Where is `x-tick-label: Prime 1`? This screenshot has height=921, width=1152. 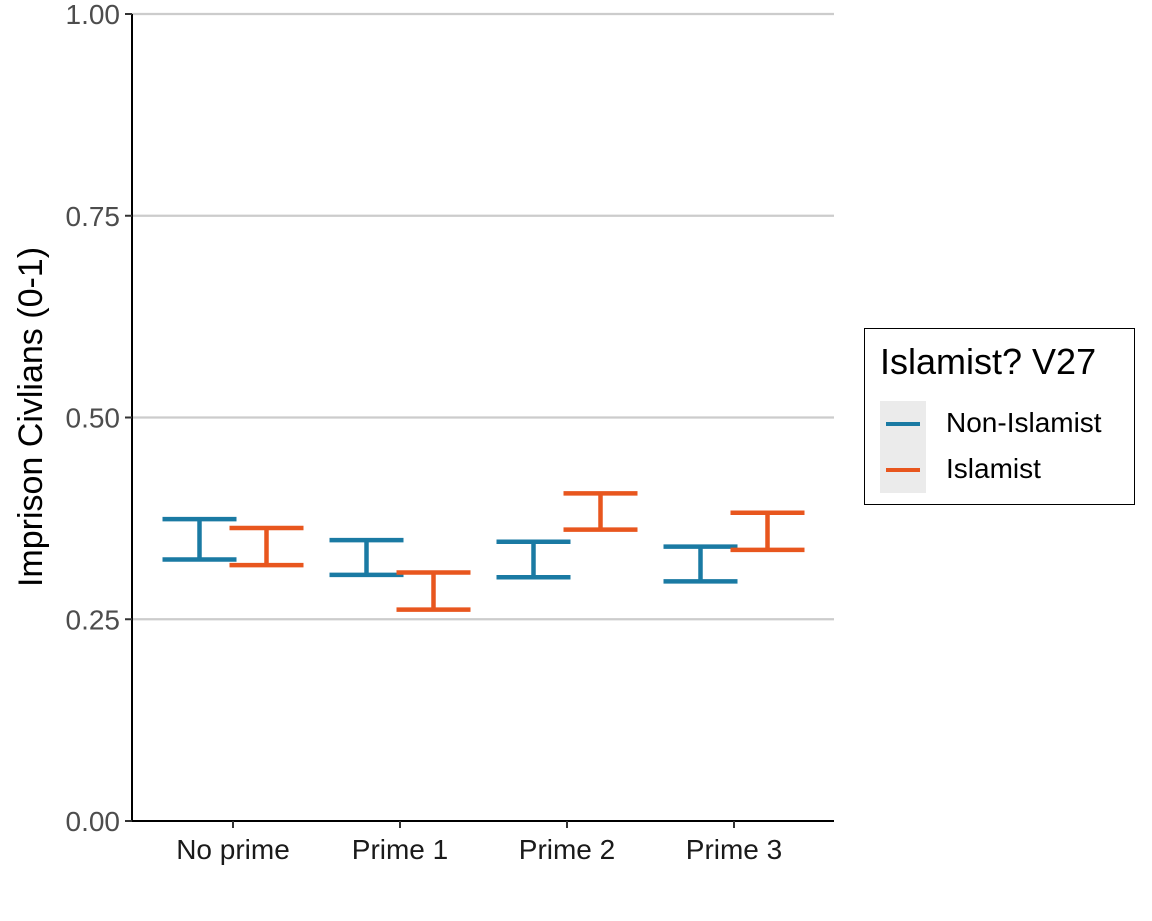 x-tick-label: Prime 1 is located at coordinates (400, 849).